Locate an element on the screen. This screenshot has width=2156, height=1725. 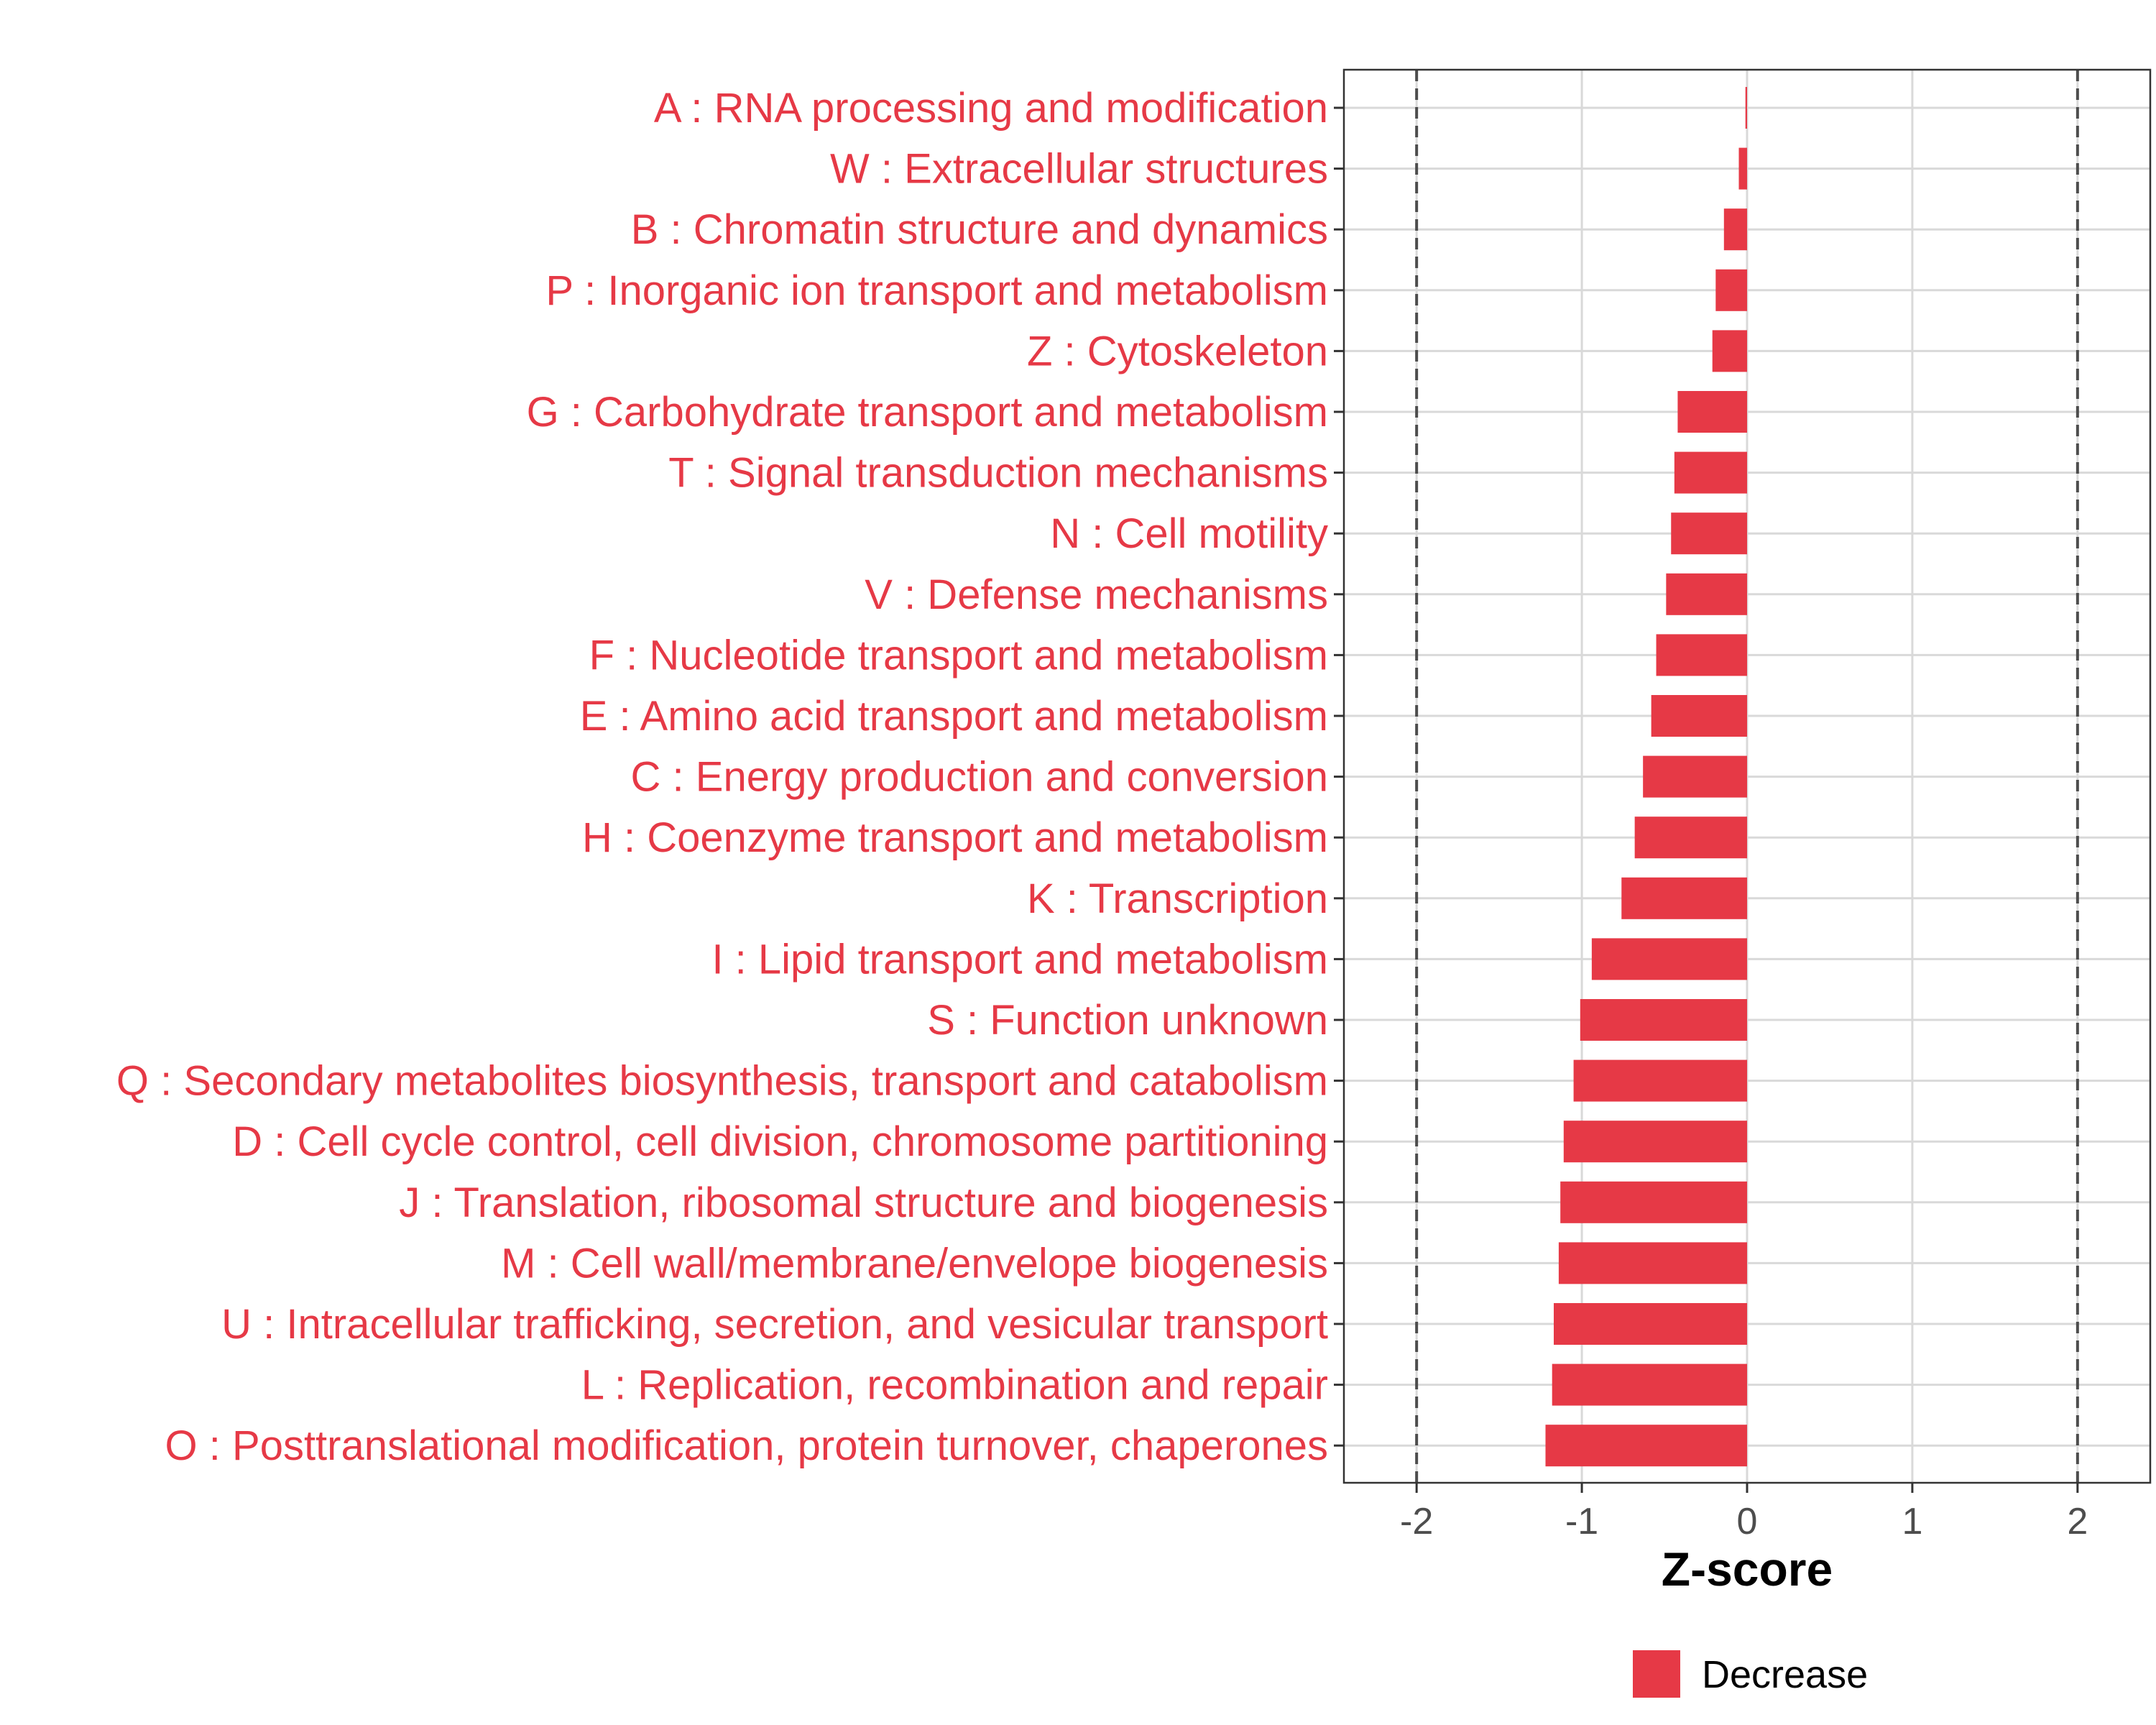
x-axis-ticks: -2 -1 0 1 2 is located at coordinates (1744, 1512).